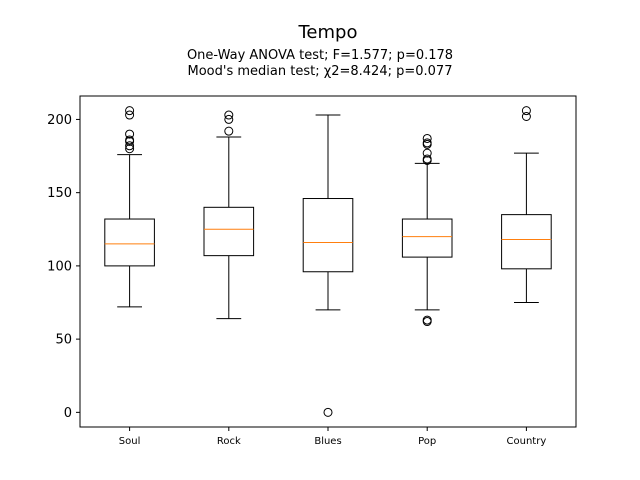 The height and width of the screenshot is (480, 640). What do you see at coordinates (327, 441) in the screenshot?
I see `x-tick-label: Blues` at bounding box center [327, 441].